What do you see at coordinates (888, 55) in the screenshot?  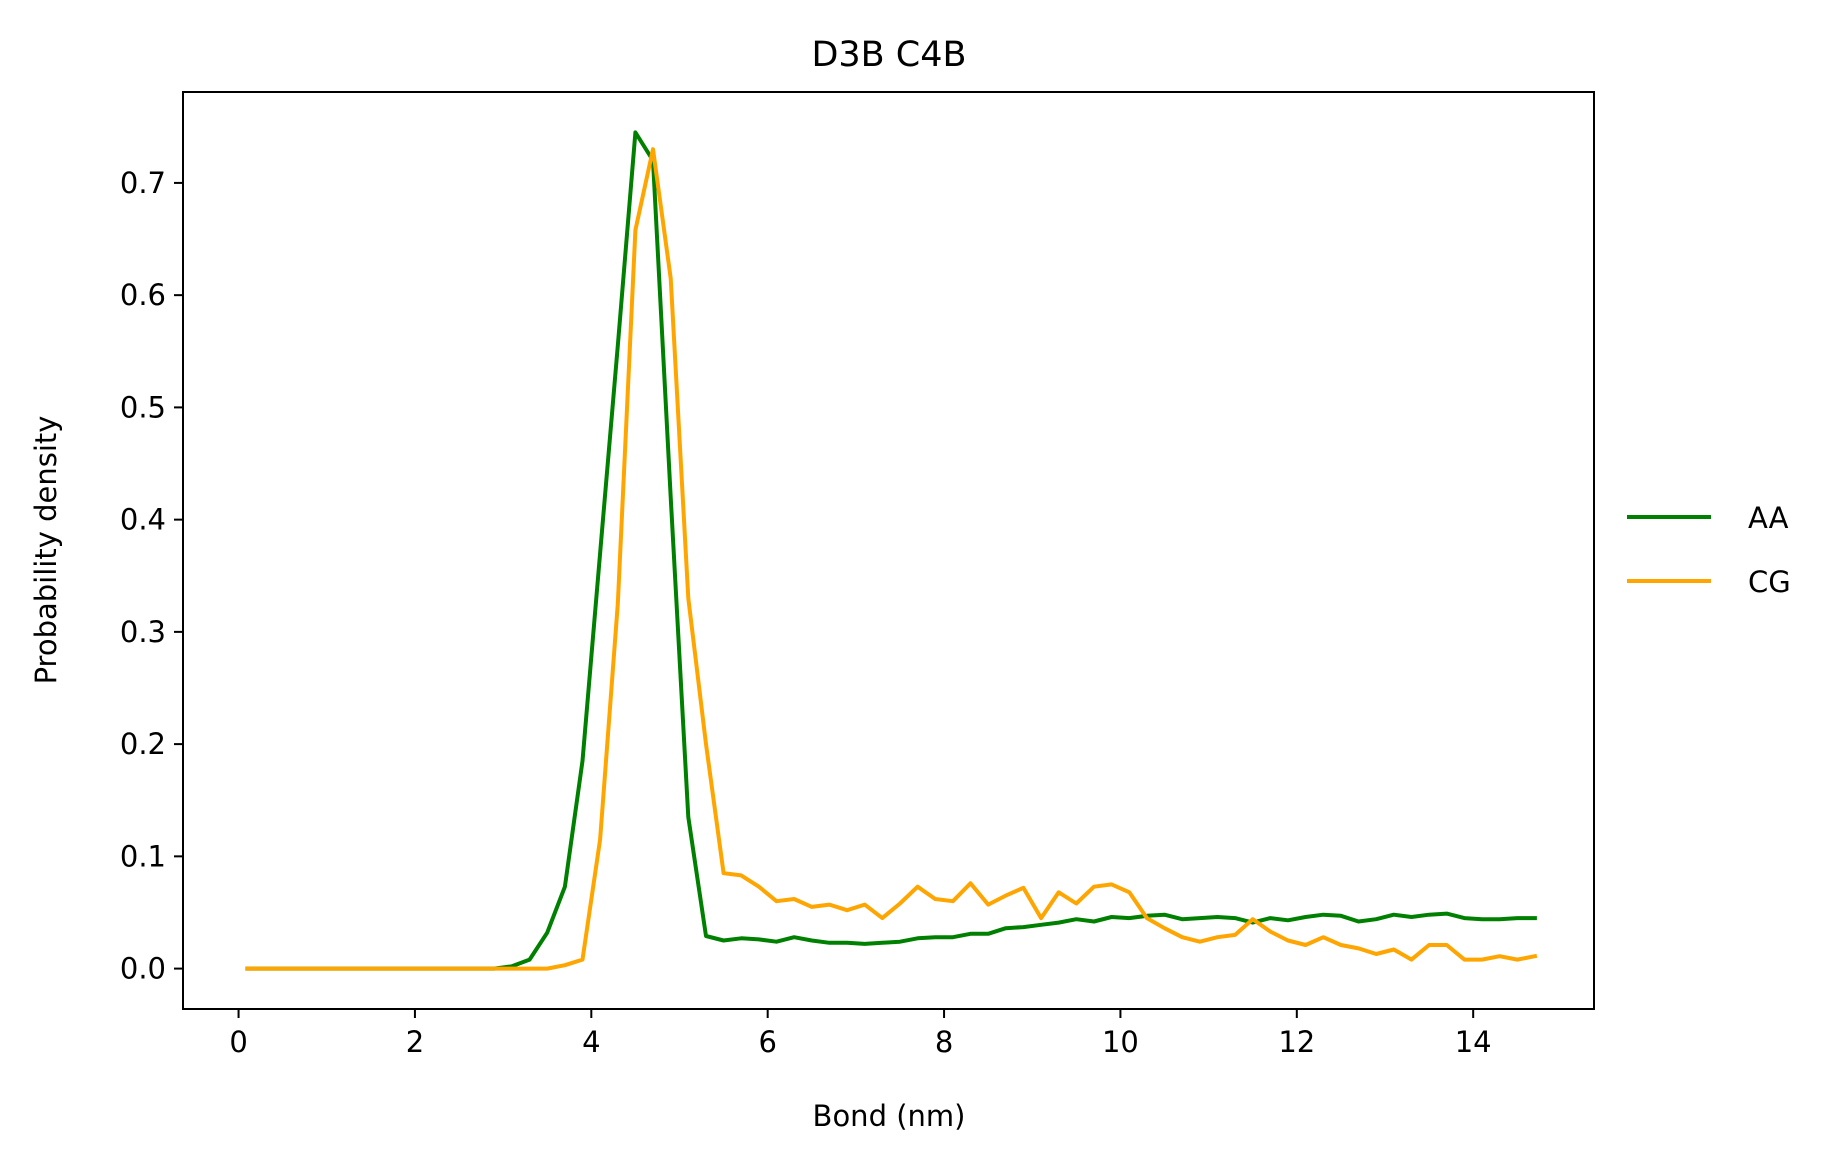 I see `chart-title: D3B C4B` at bounding box center [888, 55].